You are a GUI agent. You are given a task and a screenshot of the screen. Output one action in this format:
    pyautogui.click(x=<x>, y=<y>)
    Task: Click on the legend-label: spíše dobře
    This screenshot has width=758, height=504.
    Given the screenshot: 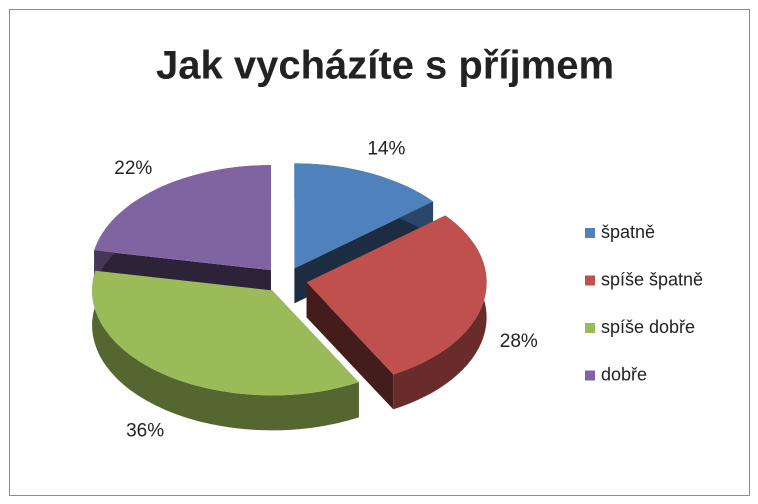 What is the action you would take?
    pyautogui.click(x=648, y=327)
    